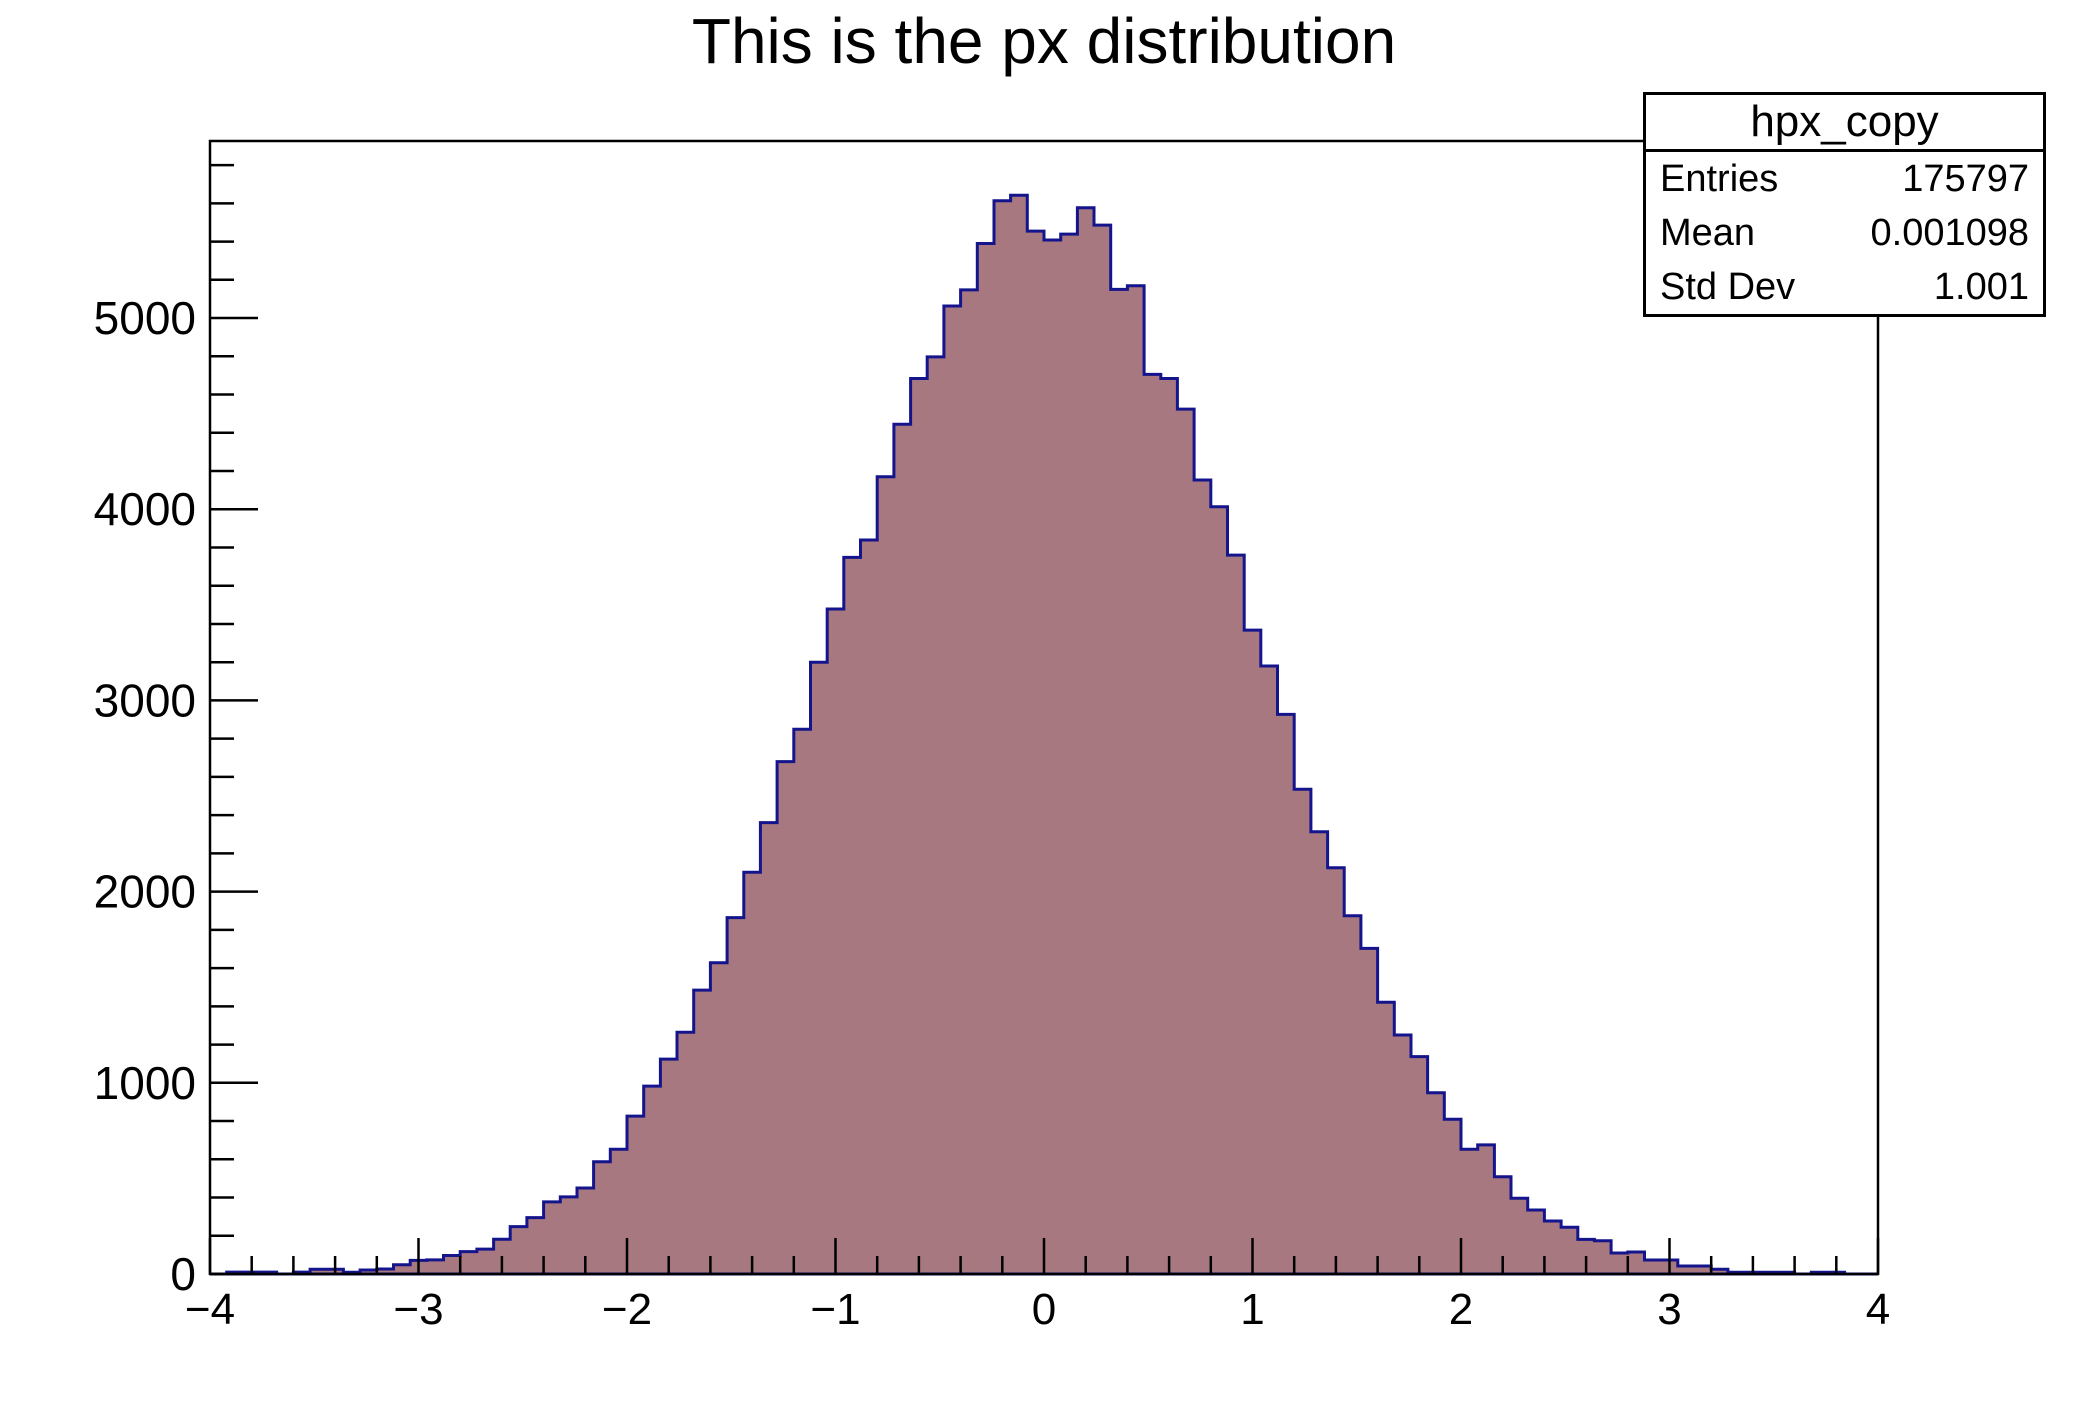 This screenshot has width=2088, height=1416. What do you see at coordinates (1728, 286) in the screenshot?
I see `stats-label-stddev: Std Dev` at bounding box center [1728, 286].